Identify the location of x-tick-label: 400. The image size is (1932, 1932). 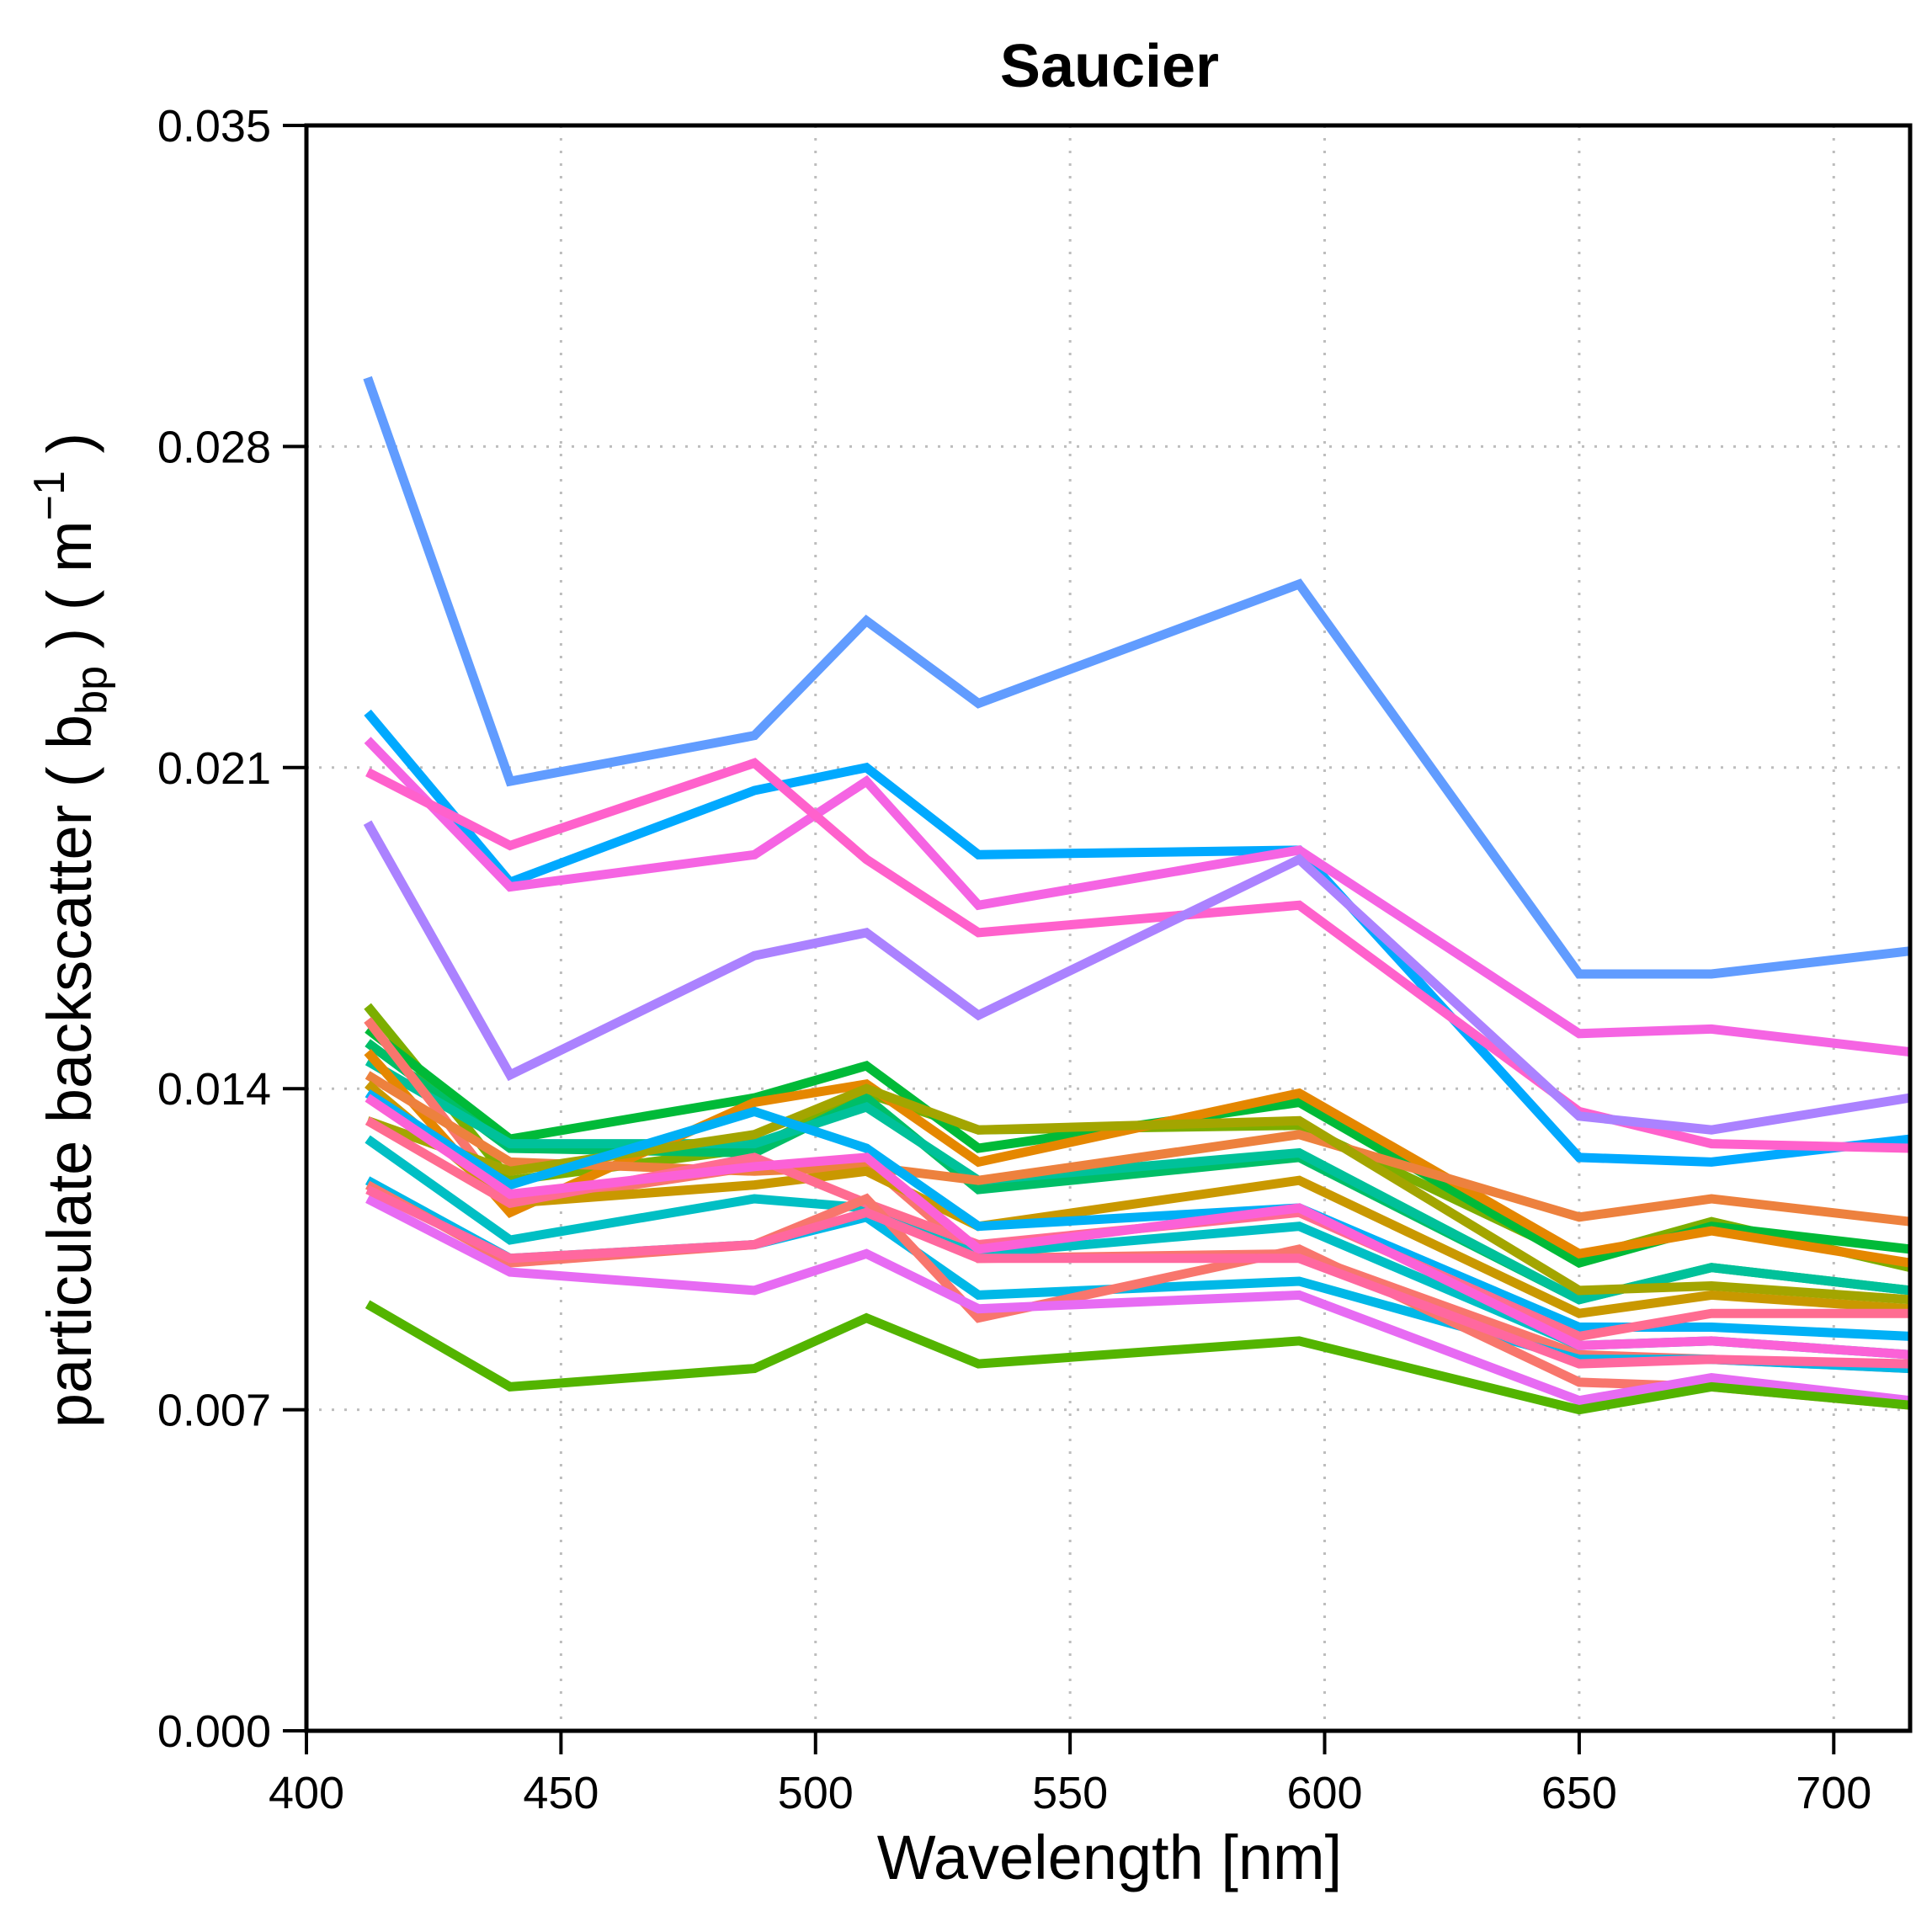
(306, 1793).